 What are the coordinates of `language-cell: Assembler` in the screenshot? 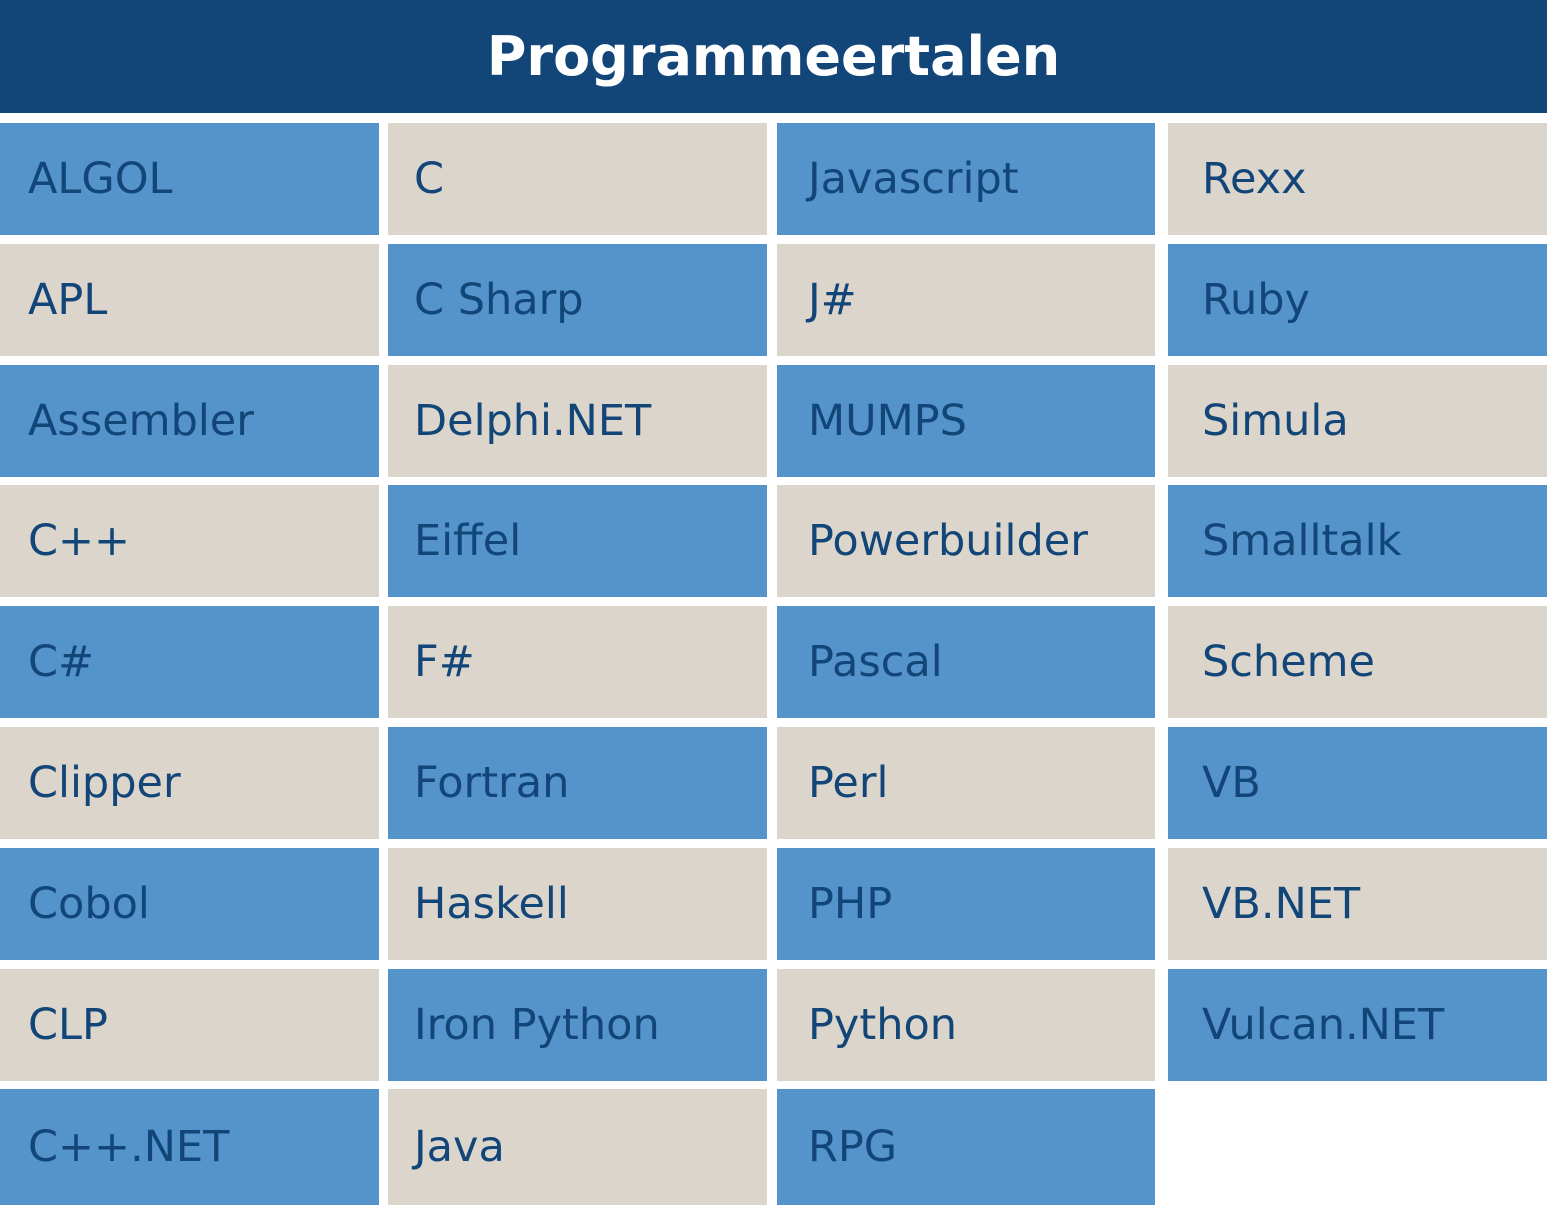 It's located at (189, 421).